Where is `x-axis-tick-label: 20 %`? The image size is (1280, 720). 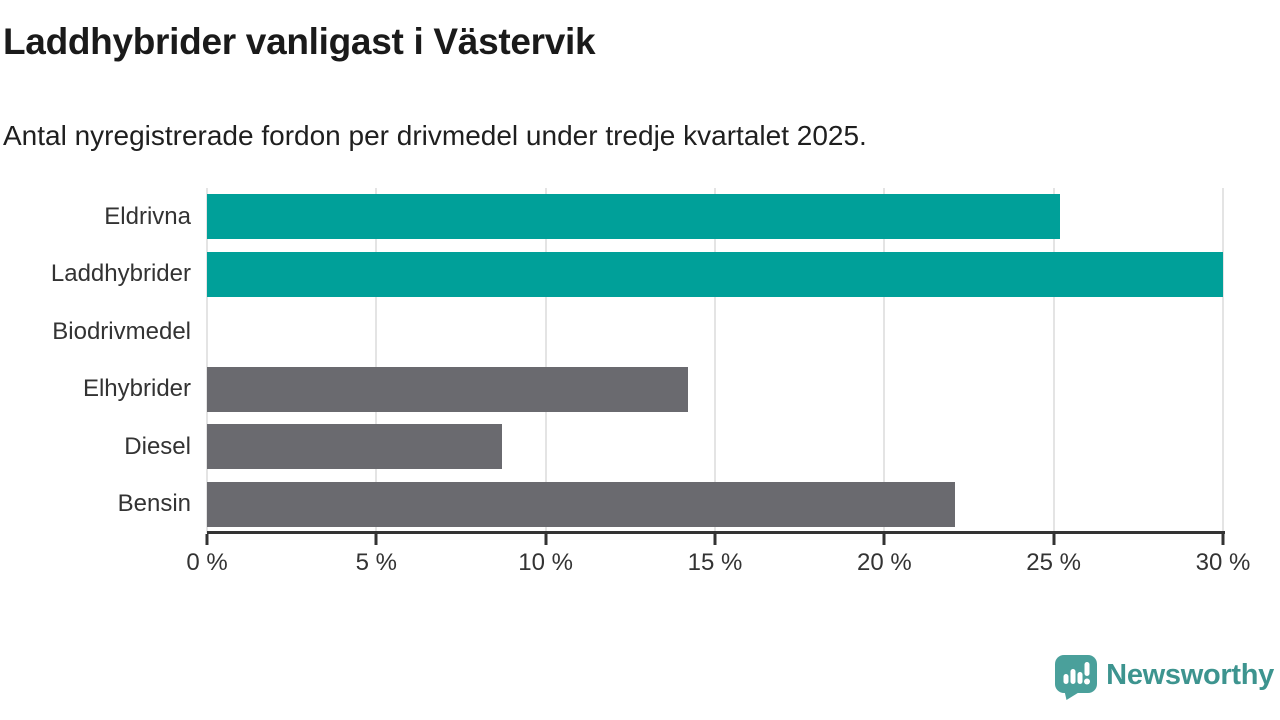
x-axis-tick-label: 20 % is located at coordinates (884, 562).